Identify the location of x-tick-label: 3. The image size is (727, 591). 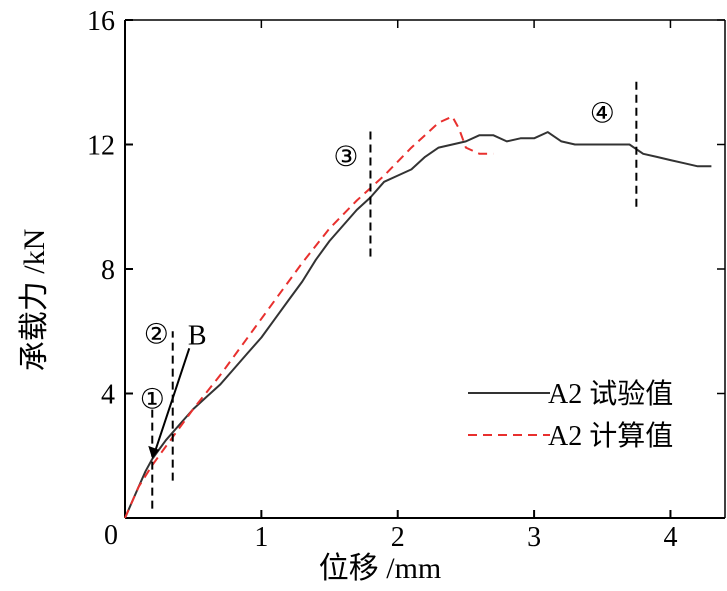
(534, 537).